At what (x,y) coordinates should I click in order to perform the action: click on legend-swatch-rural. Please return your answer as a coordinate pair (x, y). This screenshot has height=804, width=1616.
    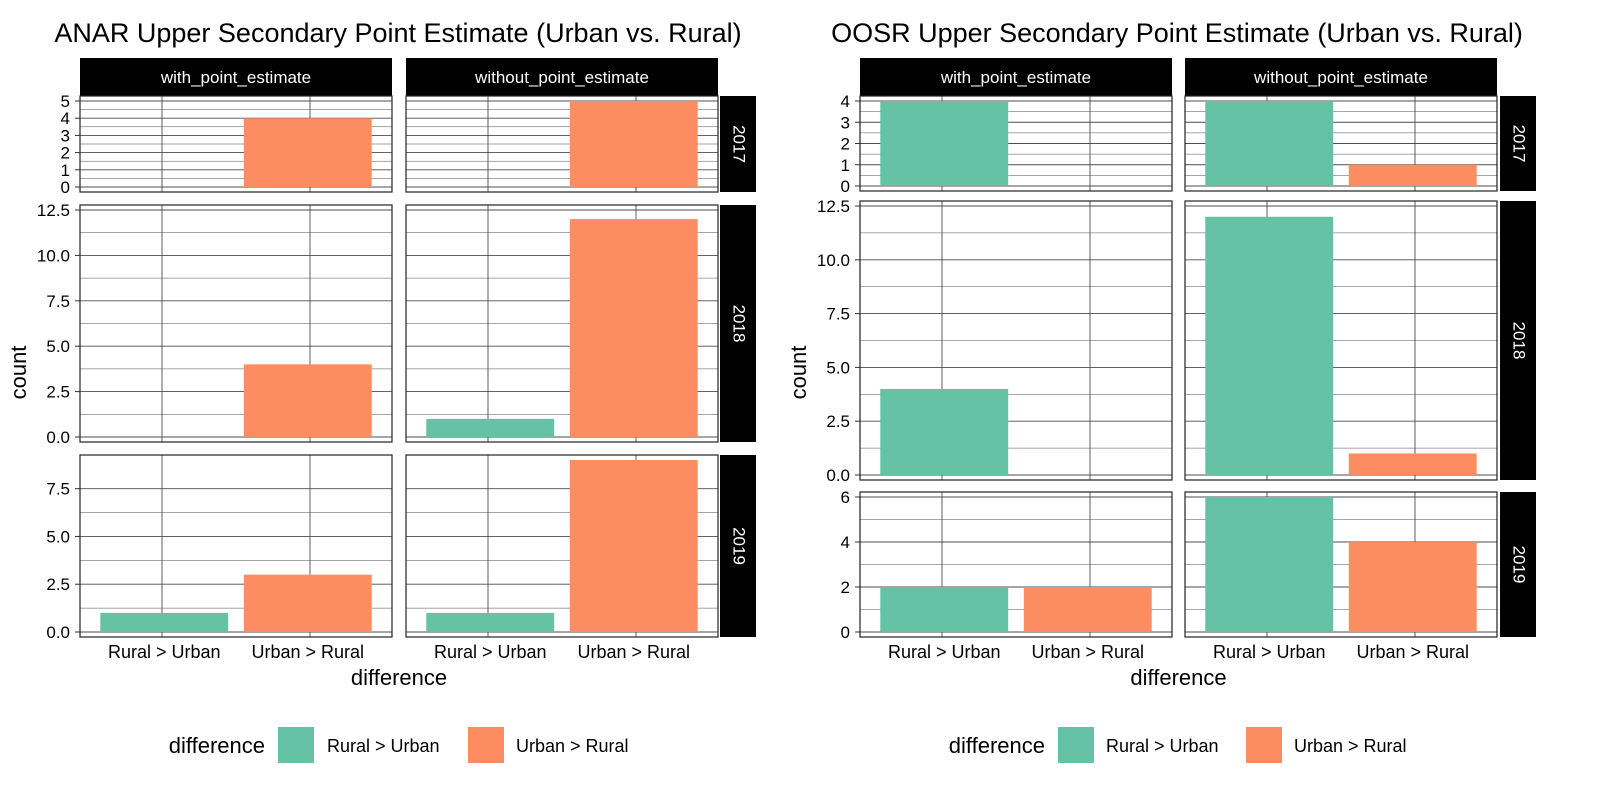
    Looking at the image, I should click on (296, 745).